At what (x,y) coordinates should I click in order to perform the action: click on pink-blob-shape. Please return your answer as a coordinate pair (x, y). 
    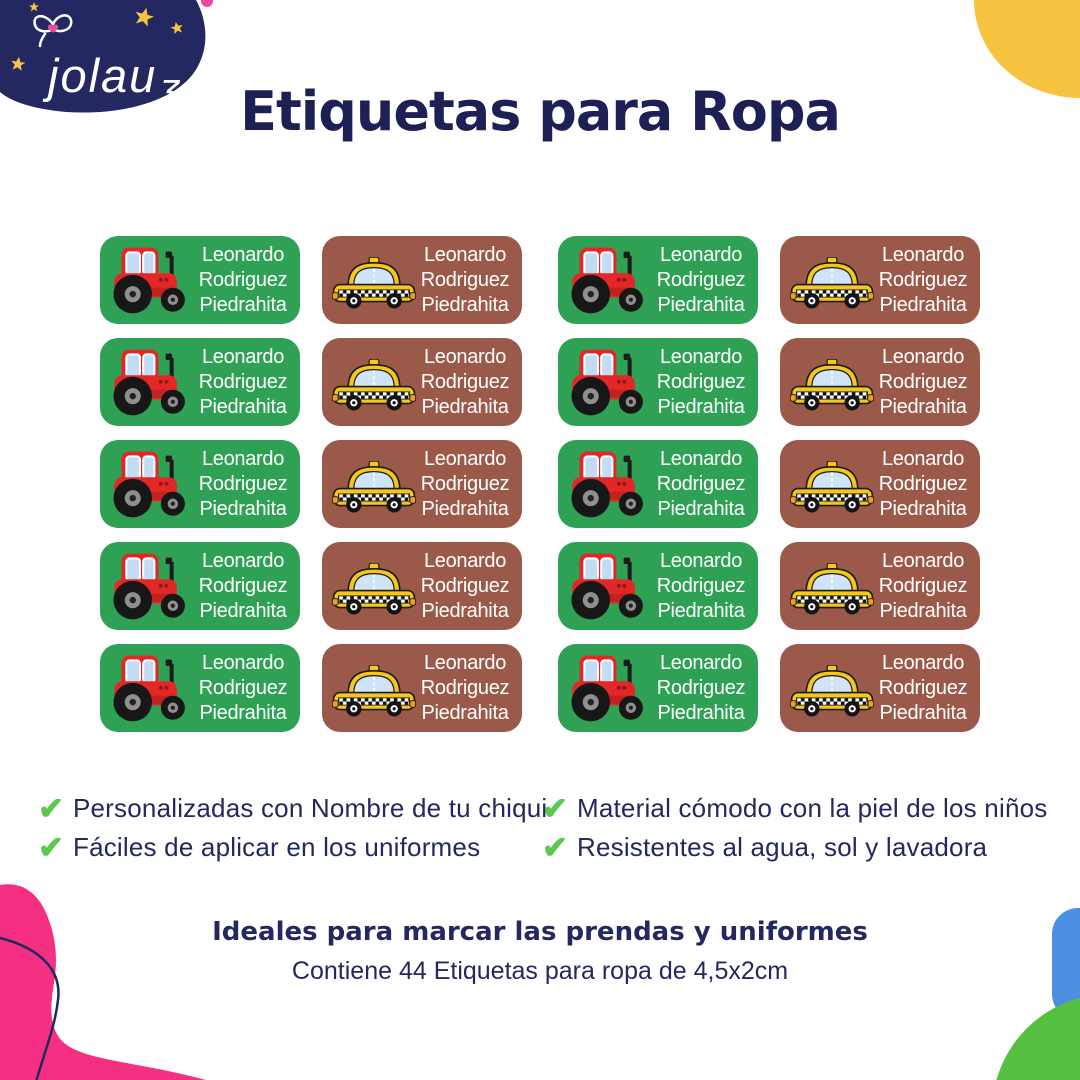
    Looking at the image, I should click on (103, 982).